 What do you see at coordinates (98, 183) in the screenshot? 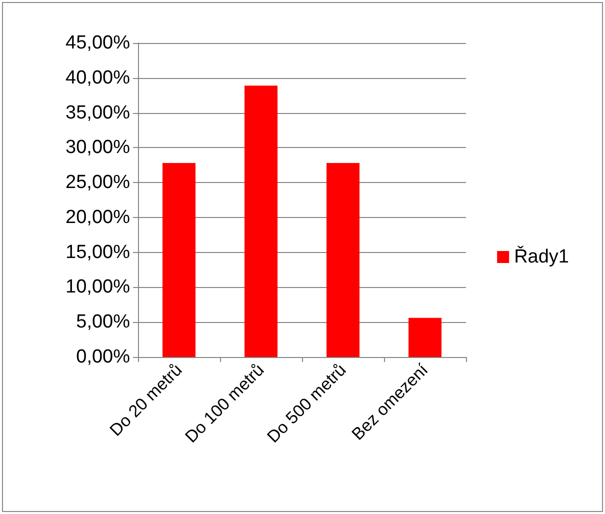
I see `y-tick-label: 25,00%` at bounding box center [98, 183].